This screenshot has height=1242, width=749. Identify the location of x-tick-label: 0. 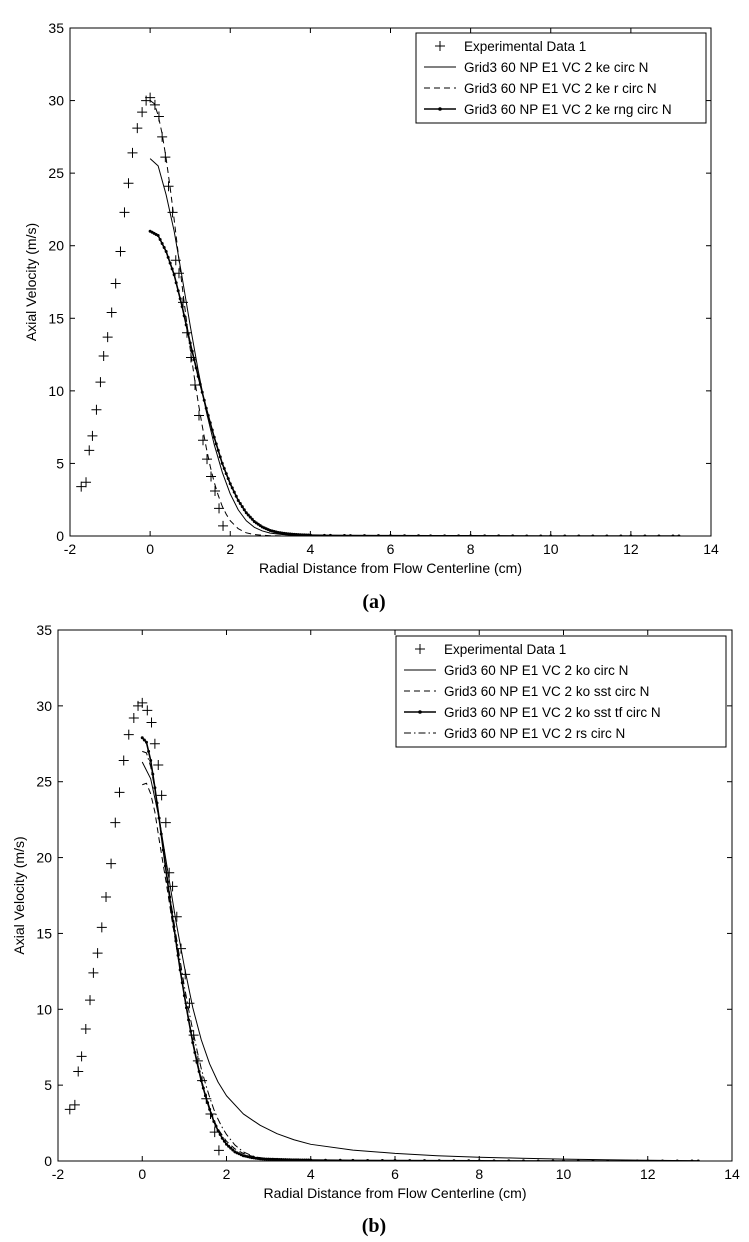
(142, 1174).